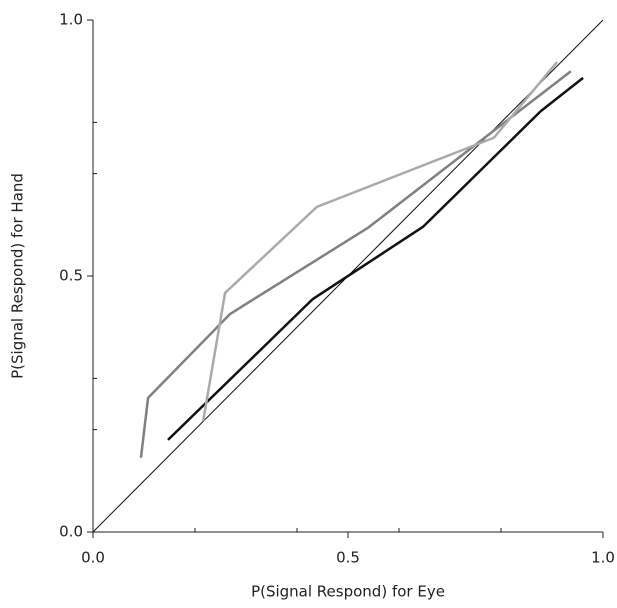 This screenshot has height=608, width=617. Describe the element at coordinates (348, 592) in the screenshot. I see `x-axis-title: P(Signal Respond) for Eye` at that location.